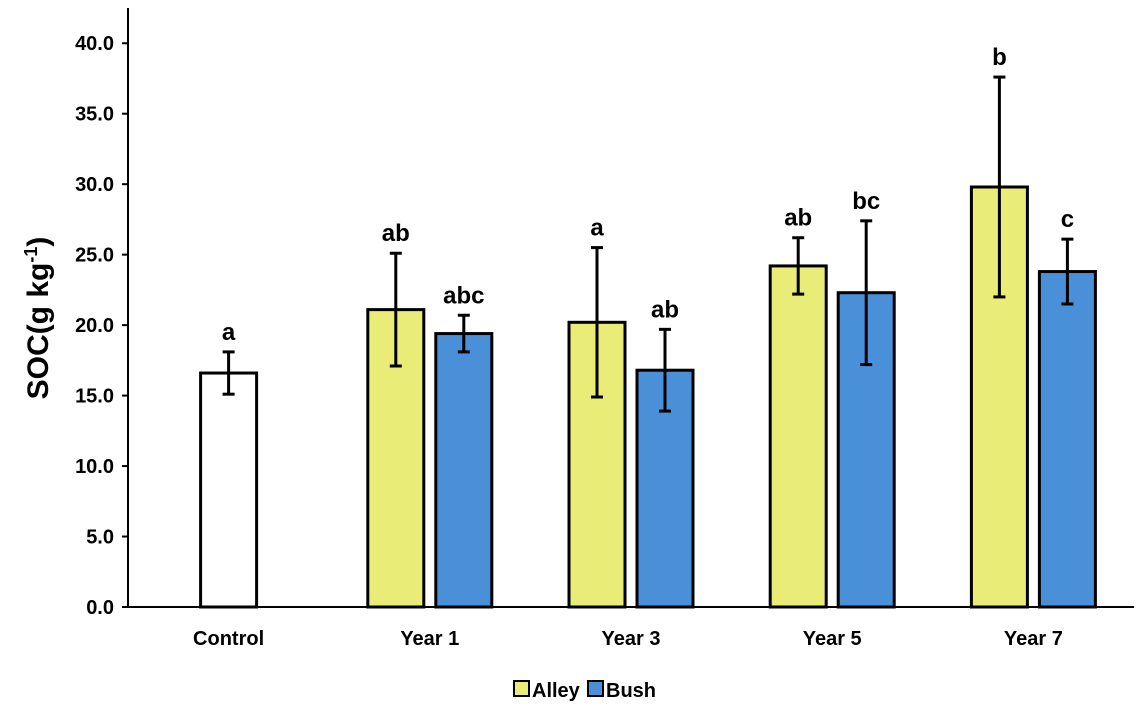  What do you see at coordinates (94, 44) in the screenshot?
I see `y-tick-label: 40.0` at bounding box center [94, 44].